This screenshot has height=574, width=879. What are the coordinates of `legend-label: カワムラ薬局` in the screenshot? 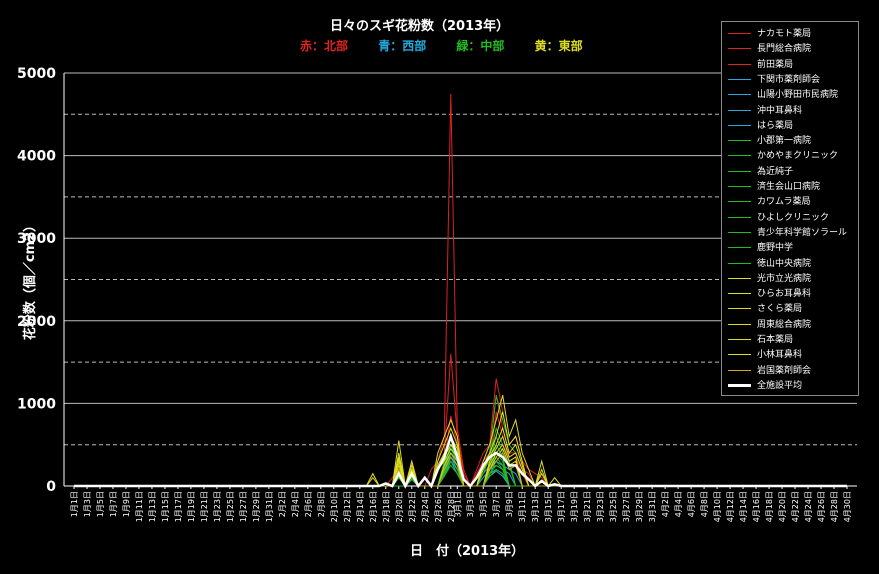 It's located at (784, 202).